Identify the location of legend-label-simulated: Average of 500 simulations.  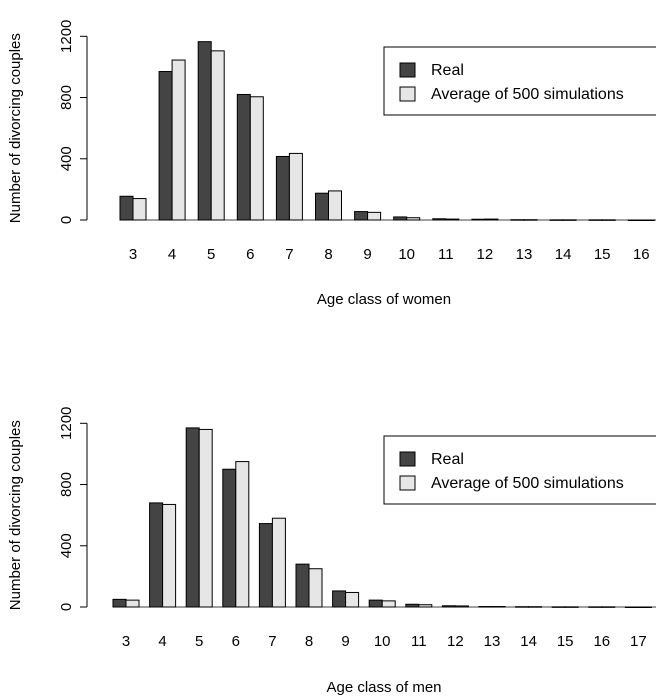
(527, 483).